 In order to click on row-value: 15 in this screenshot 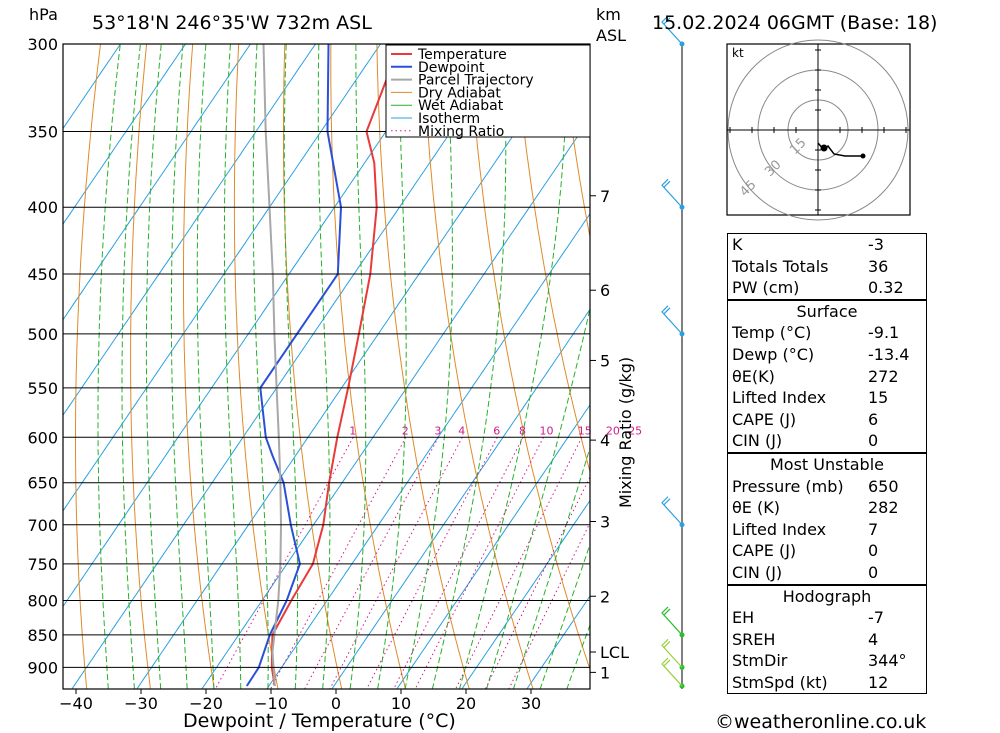, I will do `click(878, 398)`.